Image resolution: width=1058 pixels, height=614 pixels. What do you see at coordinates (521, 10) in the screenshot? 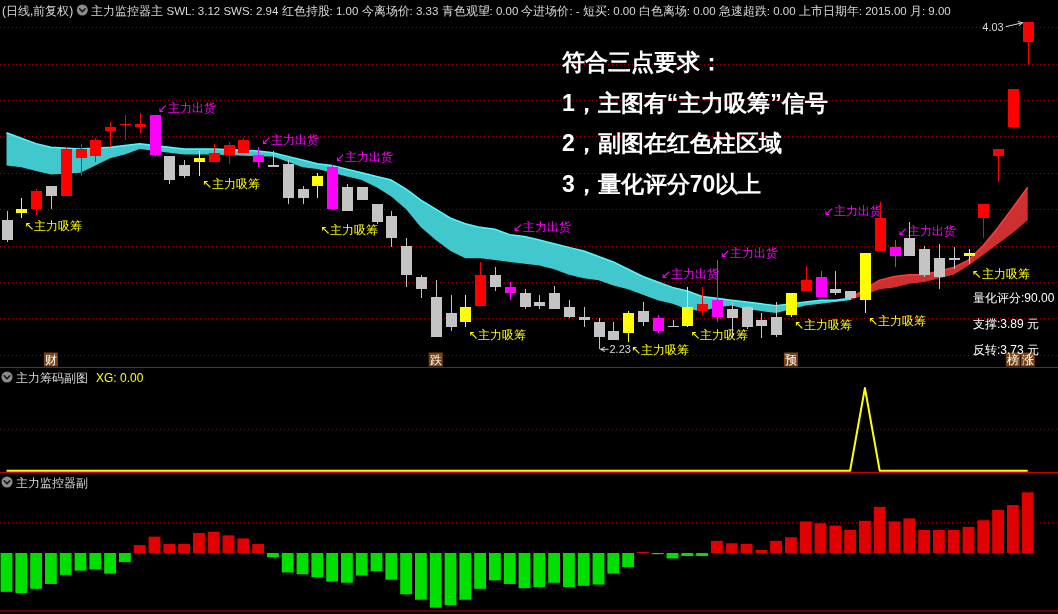
I see `chart-subtitle: 主力监控器主 SWL: 3.12 SWS: 2.94 红色持股: 1.00 今离场价: 3.33 青色观望: 0.00 今进场价: - 短买: 0.00 白色离场: 0.00 急速超跌: 0.00 上市日期年: 2015.00 月: 9.00` at bounding box center [521, 10].